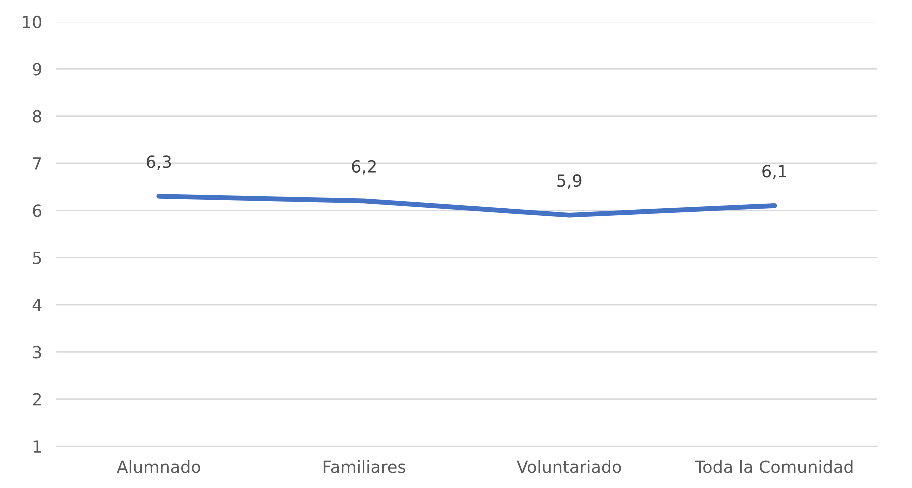 This screenshot has height=488, width=912. I want to click on y-tick-label: 5, so click(37, 258).